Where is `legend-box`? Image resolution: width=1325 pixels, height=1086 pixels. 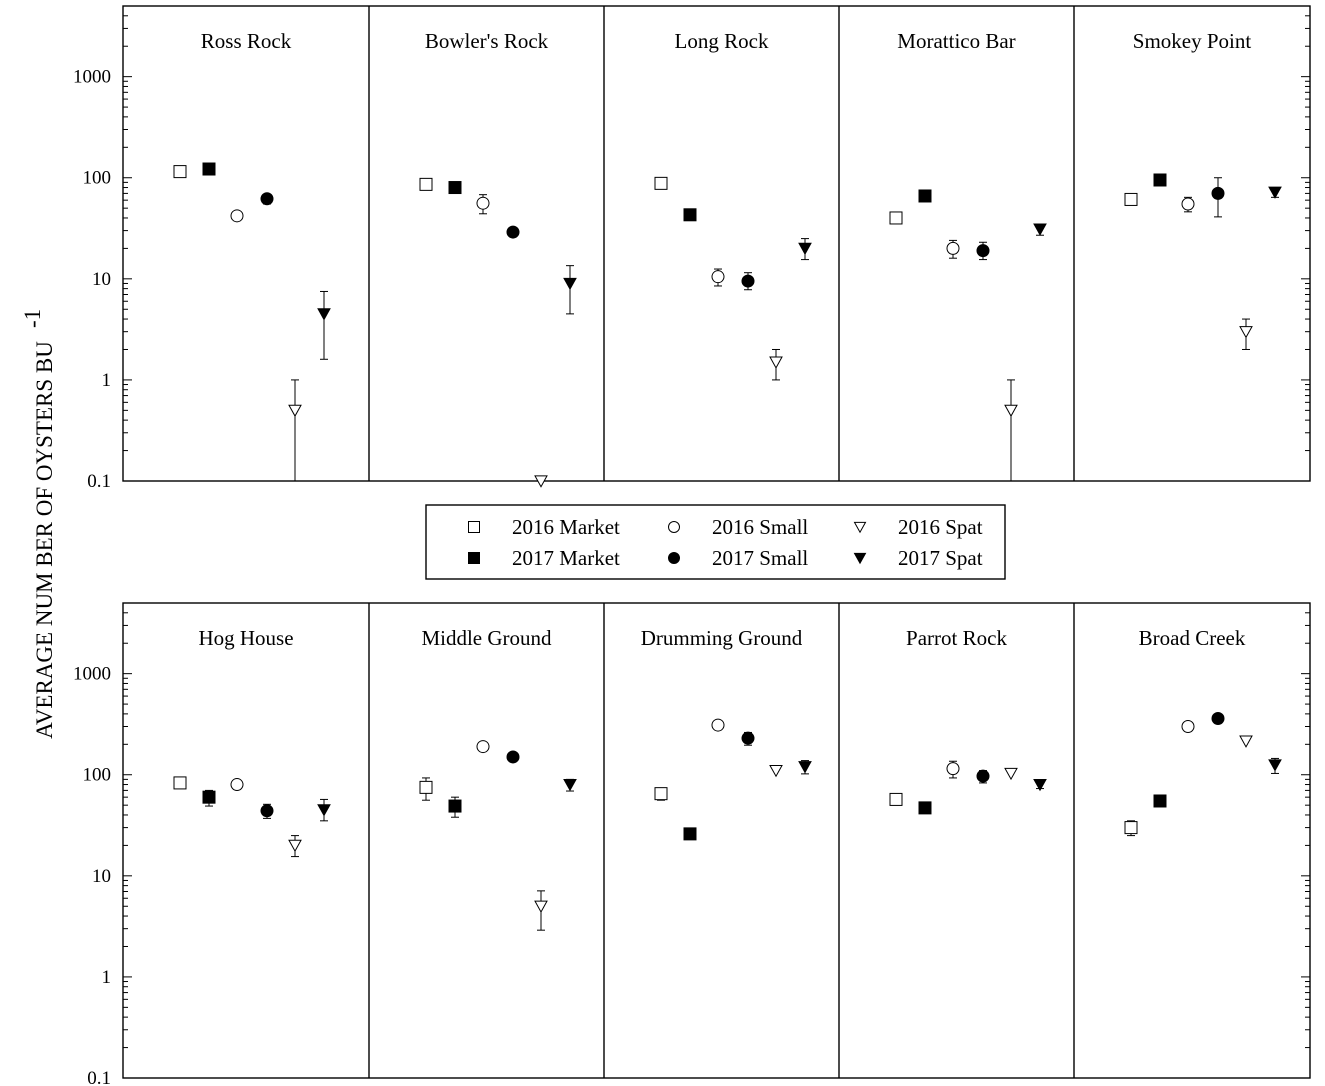
legend-box is located at coordinates (715, 542).